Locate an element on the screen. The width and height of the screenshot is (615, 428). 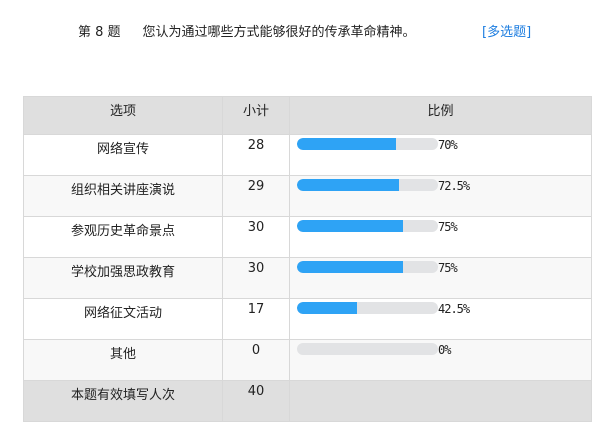
total-row: 本题有效填写人次 40 is located at coordinates (307, 401).